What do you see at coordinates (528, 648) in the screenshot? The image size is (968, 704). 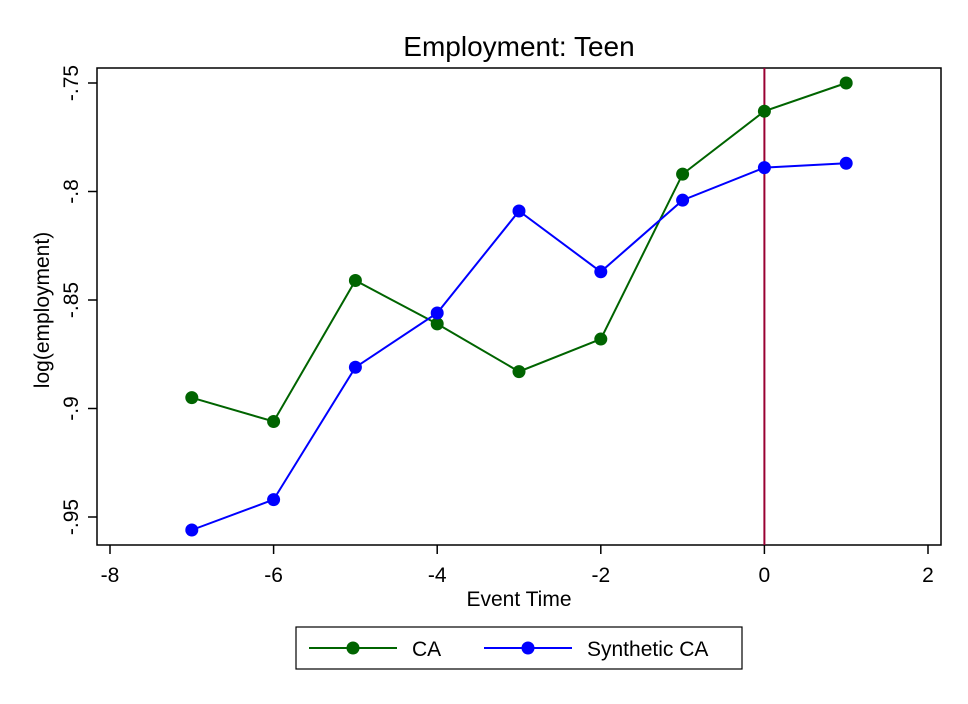 I see `legend-marker-synthetic-ca` at bounding box center [528, 648].